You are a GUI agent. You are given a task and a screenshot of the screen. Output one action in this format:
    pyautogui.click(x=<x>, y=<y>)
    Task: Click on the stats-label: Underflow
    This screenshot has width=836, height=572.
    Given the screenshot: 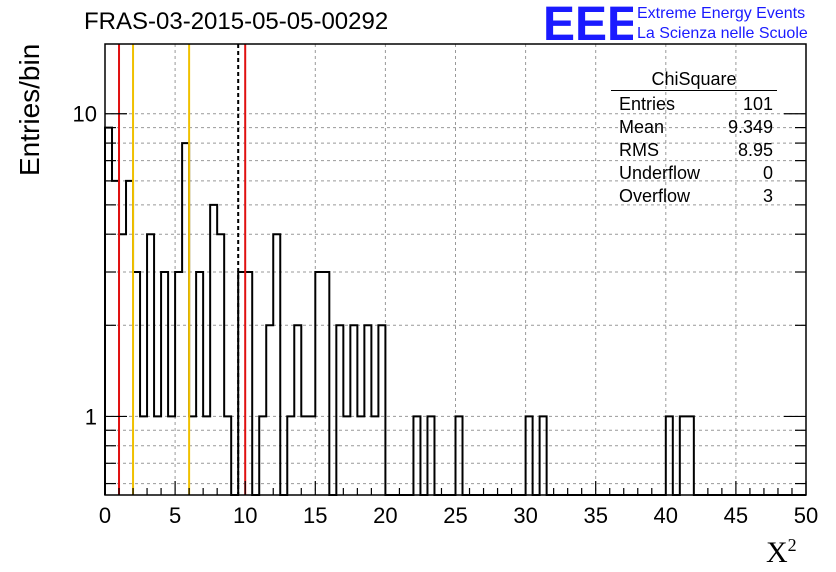 What is the action you would take?
    pyautogui.click(x=660, y=173)
    